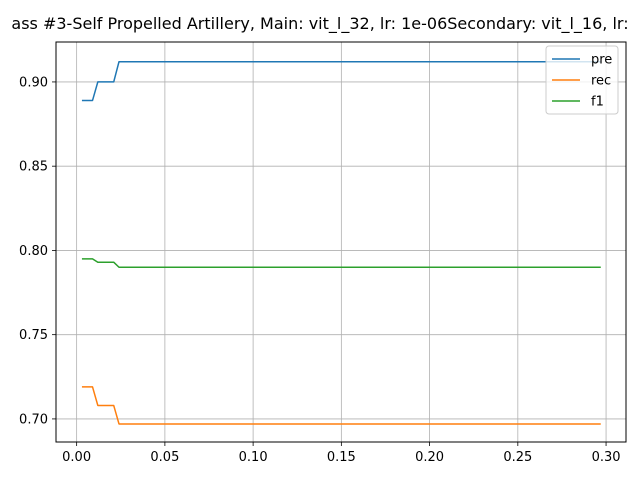 Image resolution: width=640 pixels, height=480 pixels. I want to click on x-tick-label: 0.20, so click(429, 457).